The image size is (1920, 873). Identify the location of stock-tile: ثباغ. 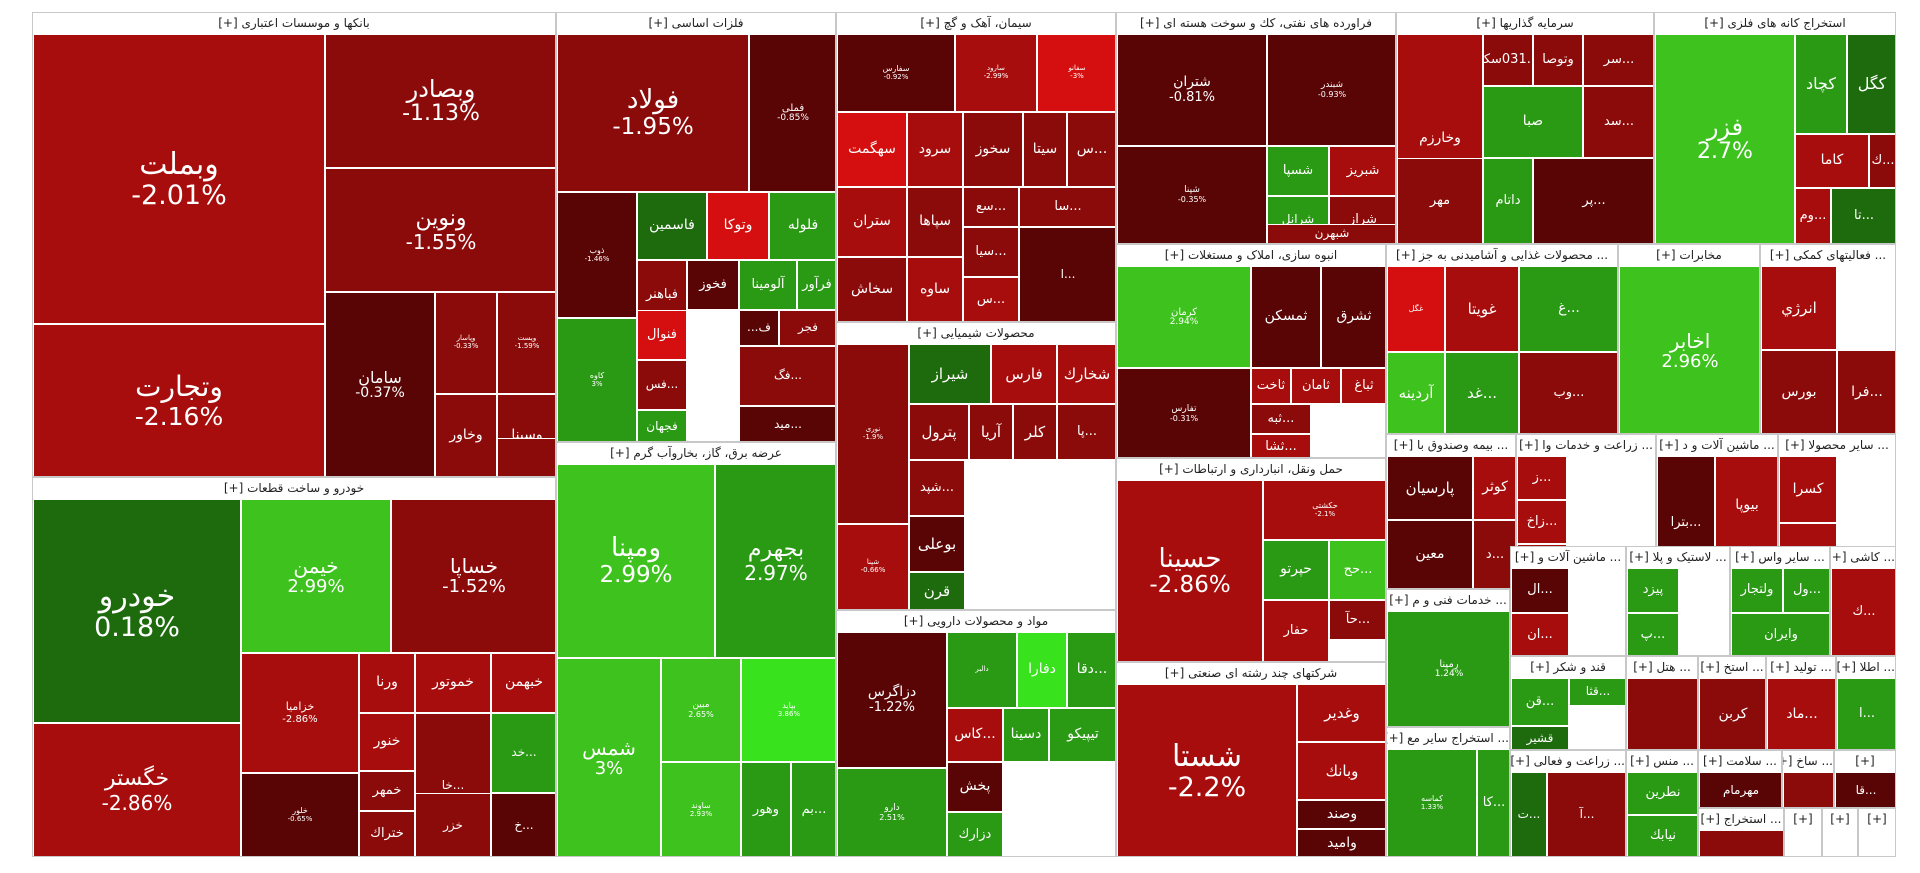
(1363, 386).